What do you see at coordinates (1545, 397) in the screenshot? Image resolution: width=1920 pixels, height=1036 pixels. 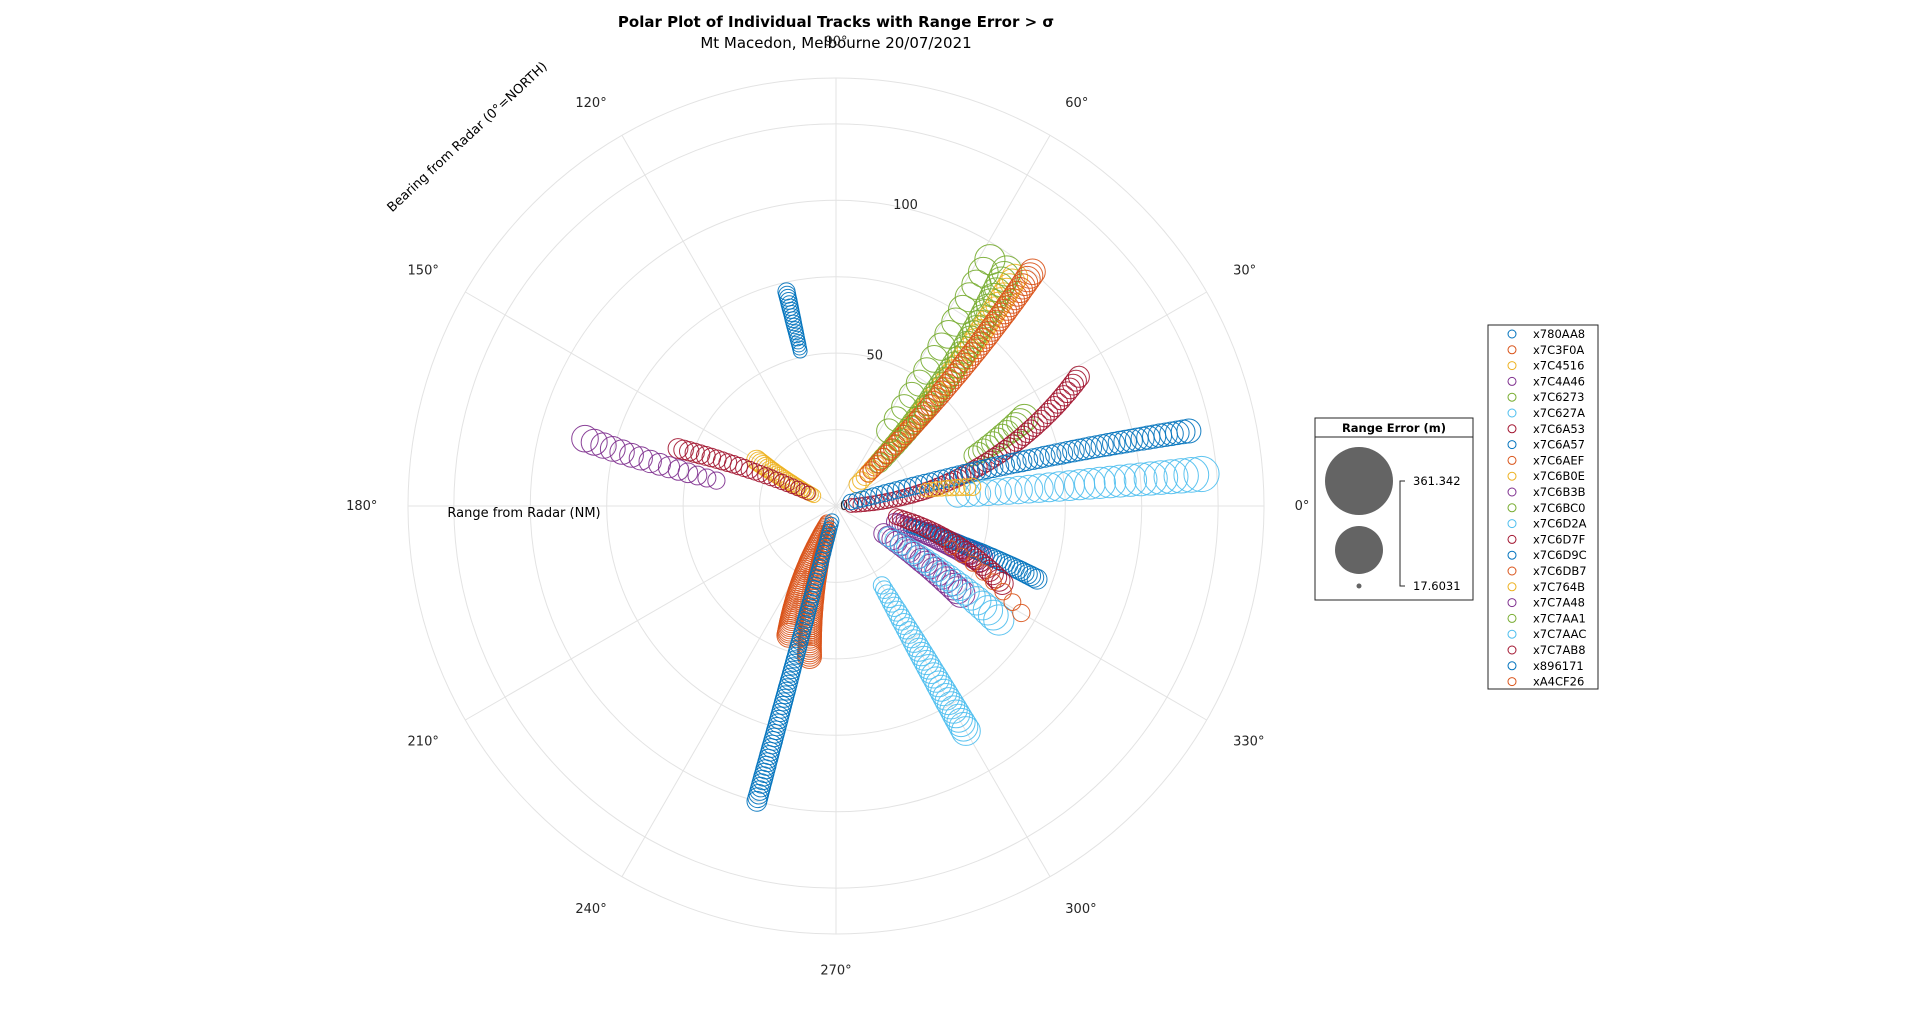 I see `legend-entry: x7C6273` at bounding box center [1545, 397].